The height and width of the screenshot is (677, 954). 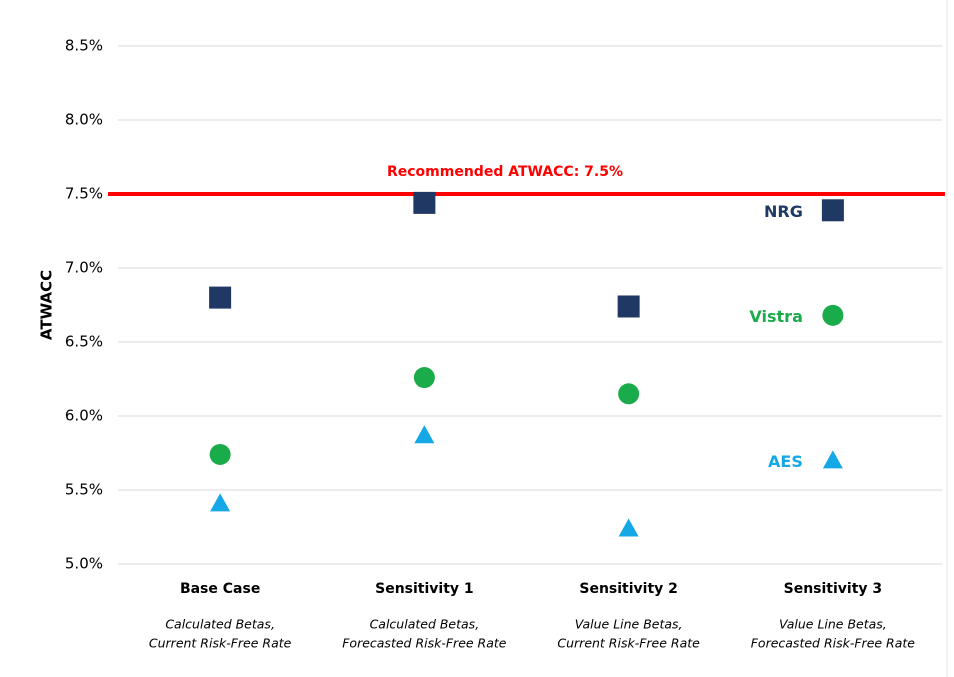 I want to click on x-tick-label: Sensitivity 1, so click(x=424, y=589).